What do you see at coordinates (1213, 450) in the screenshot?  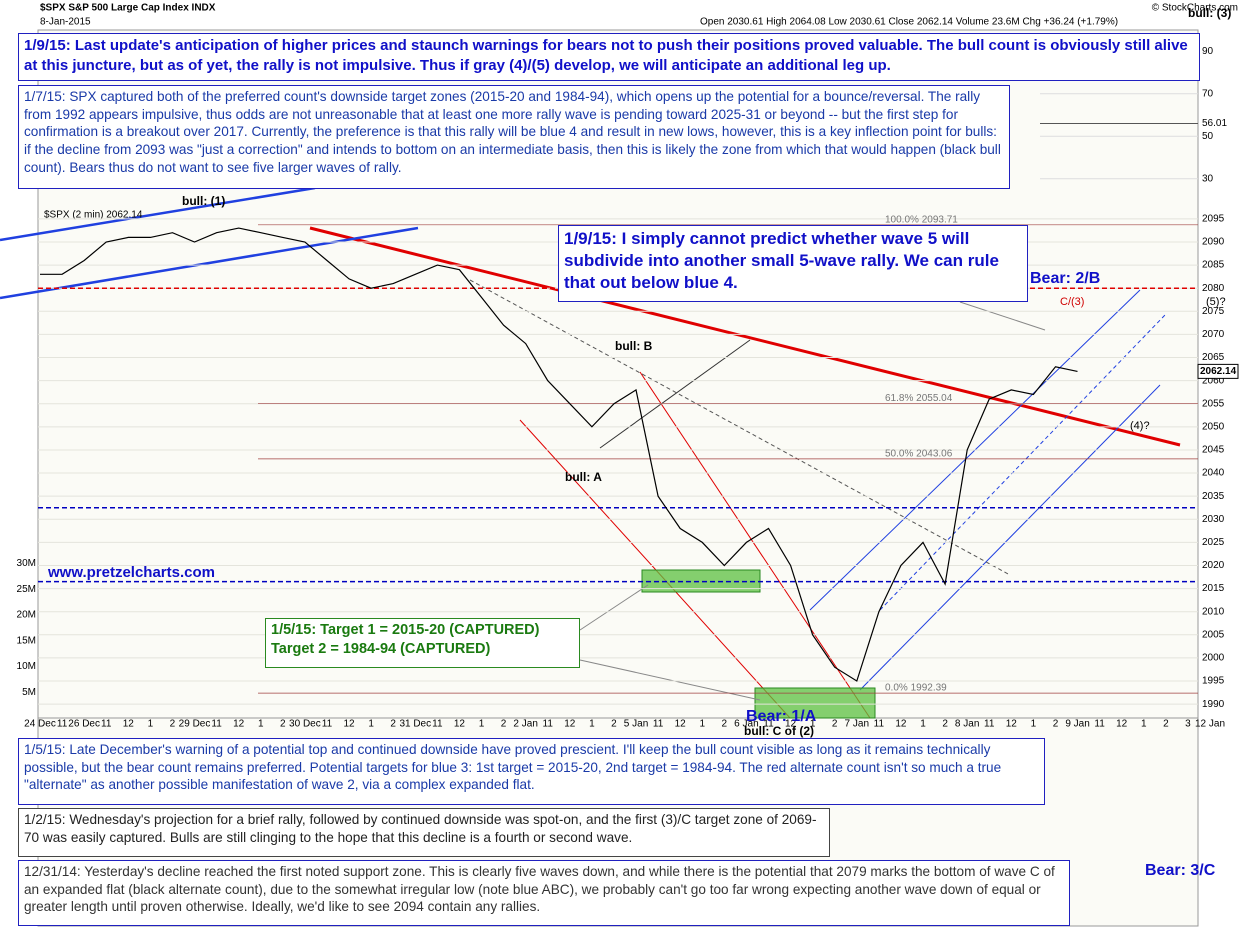 I see `y-tick-label: 2045` at bounding box center [1213, 450].